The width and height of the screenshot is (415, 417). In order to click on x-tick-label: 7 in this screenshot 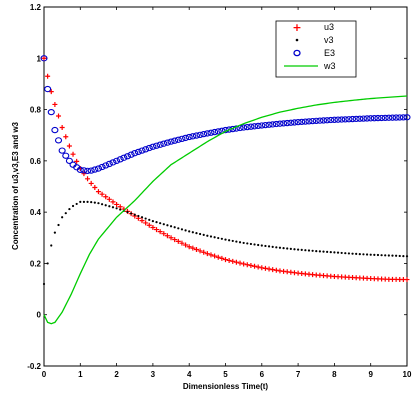, I will do `click(298, 374)`.